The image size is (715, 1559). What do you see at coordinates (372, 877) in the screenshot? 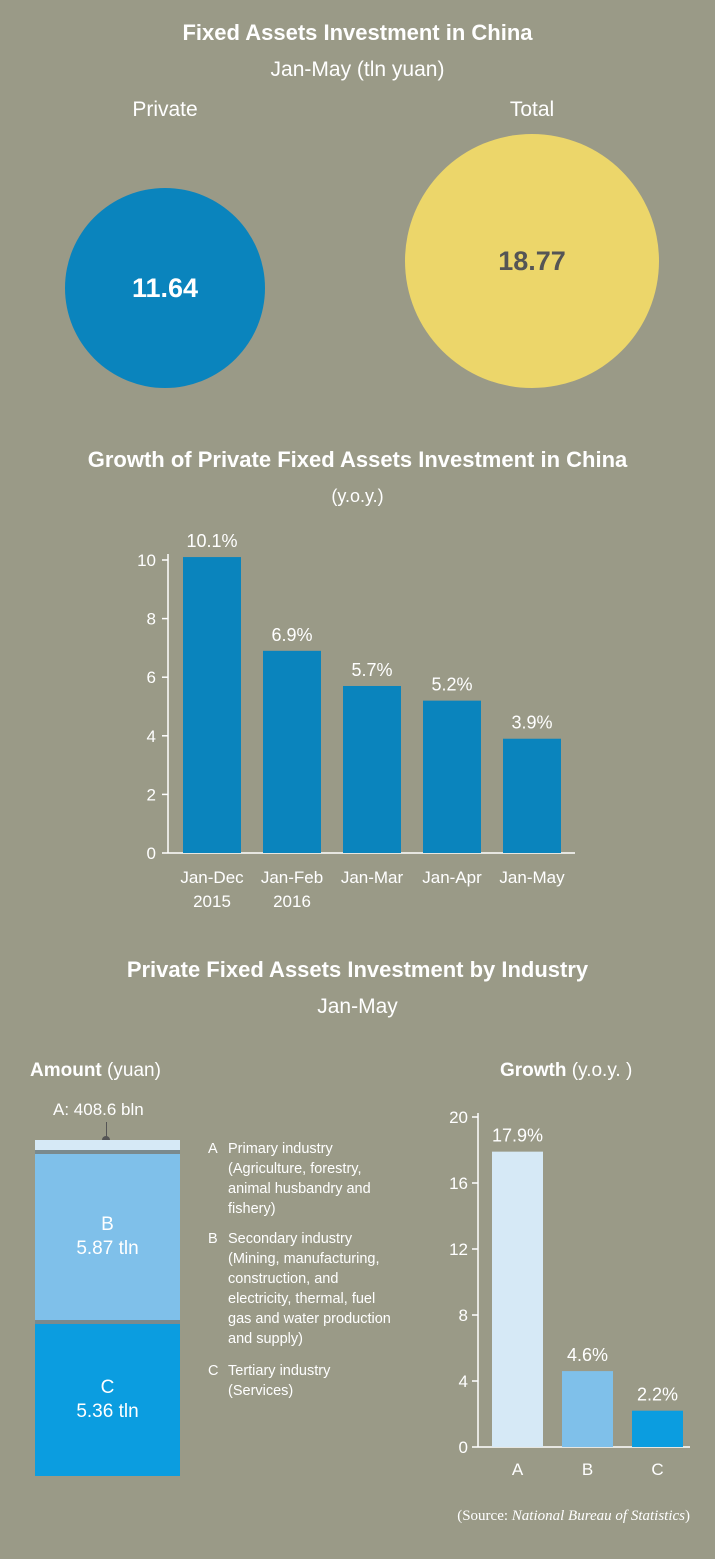
I see `x-tick-label: Jan-Mar` at bounding box center [372, 877].